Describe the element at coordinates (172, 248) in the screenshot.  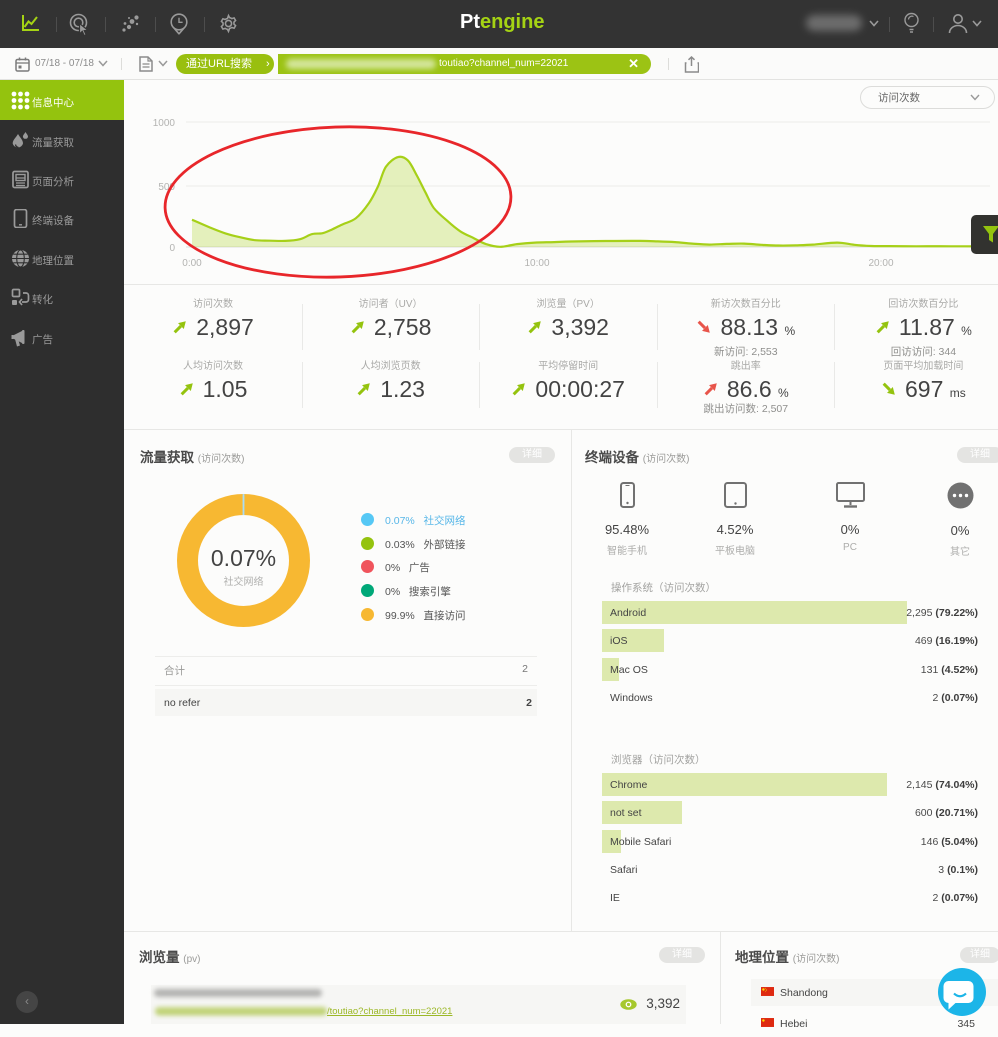
I see `svg-text: 0` at that location.